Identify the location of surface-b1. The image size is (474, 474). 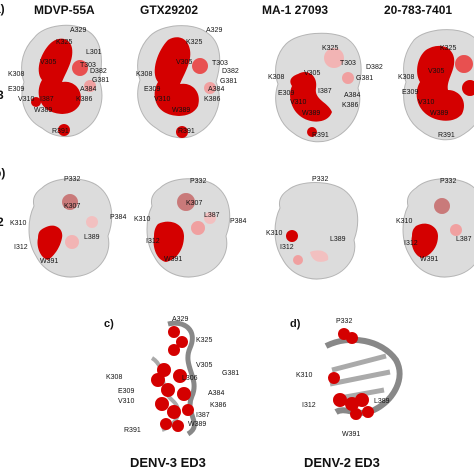
(70, 228).